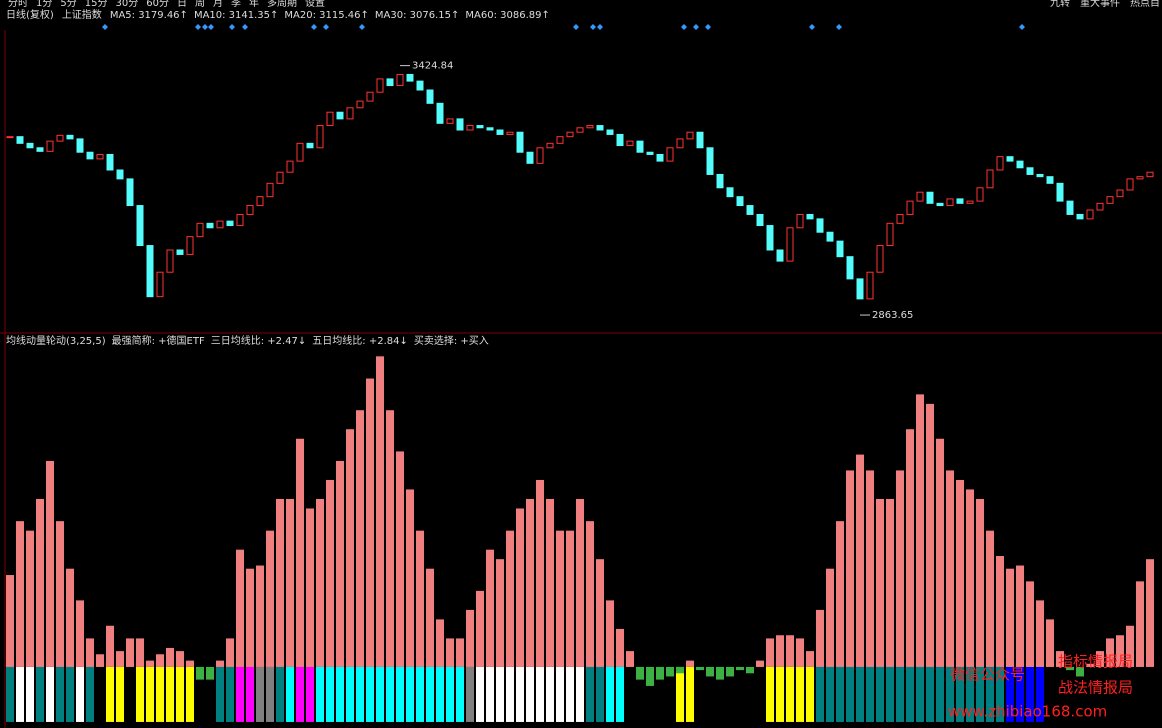 This screenshot has height=728, width=1162. I want to click on toolbar-tab: 重大事件, so click(1100, 4).